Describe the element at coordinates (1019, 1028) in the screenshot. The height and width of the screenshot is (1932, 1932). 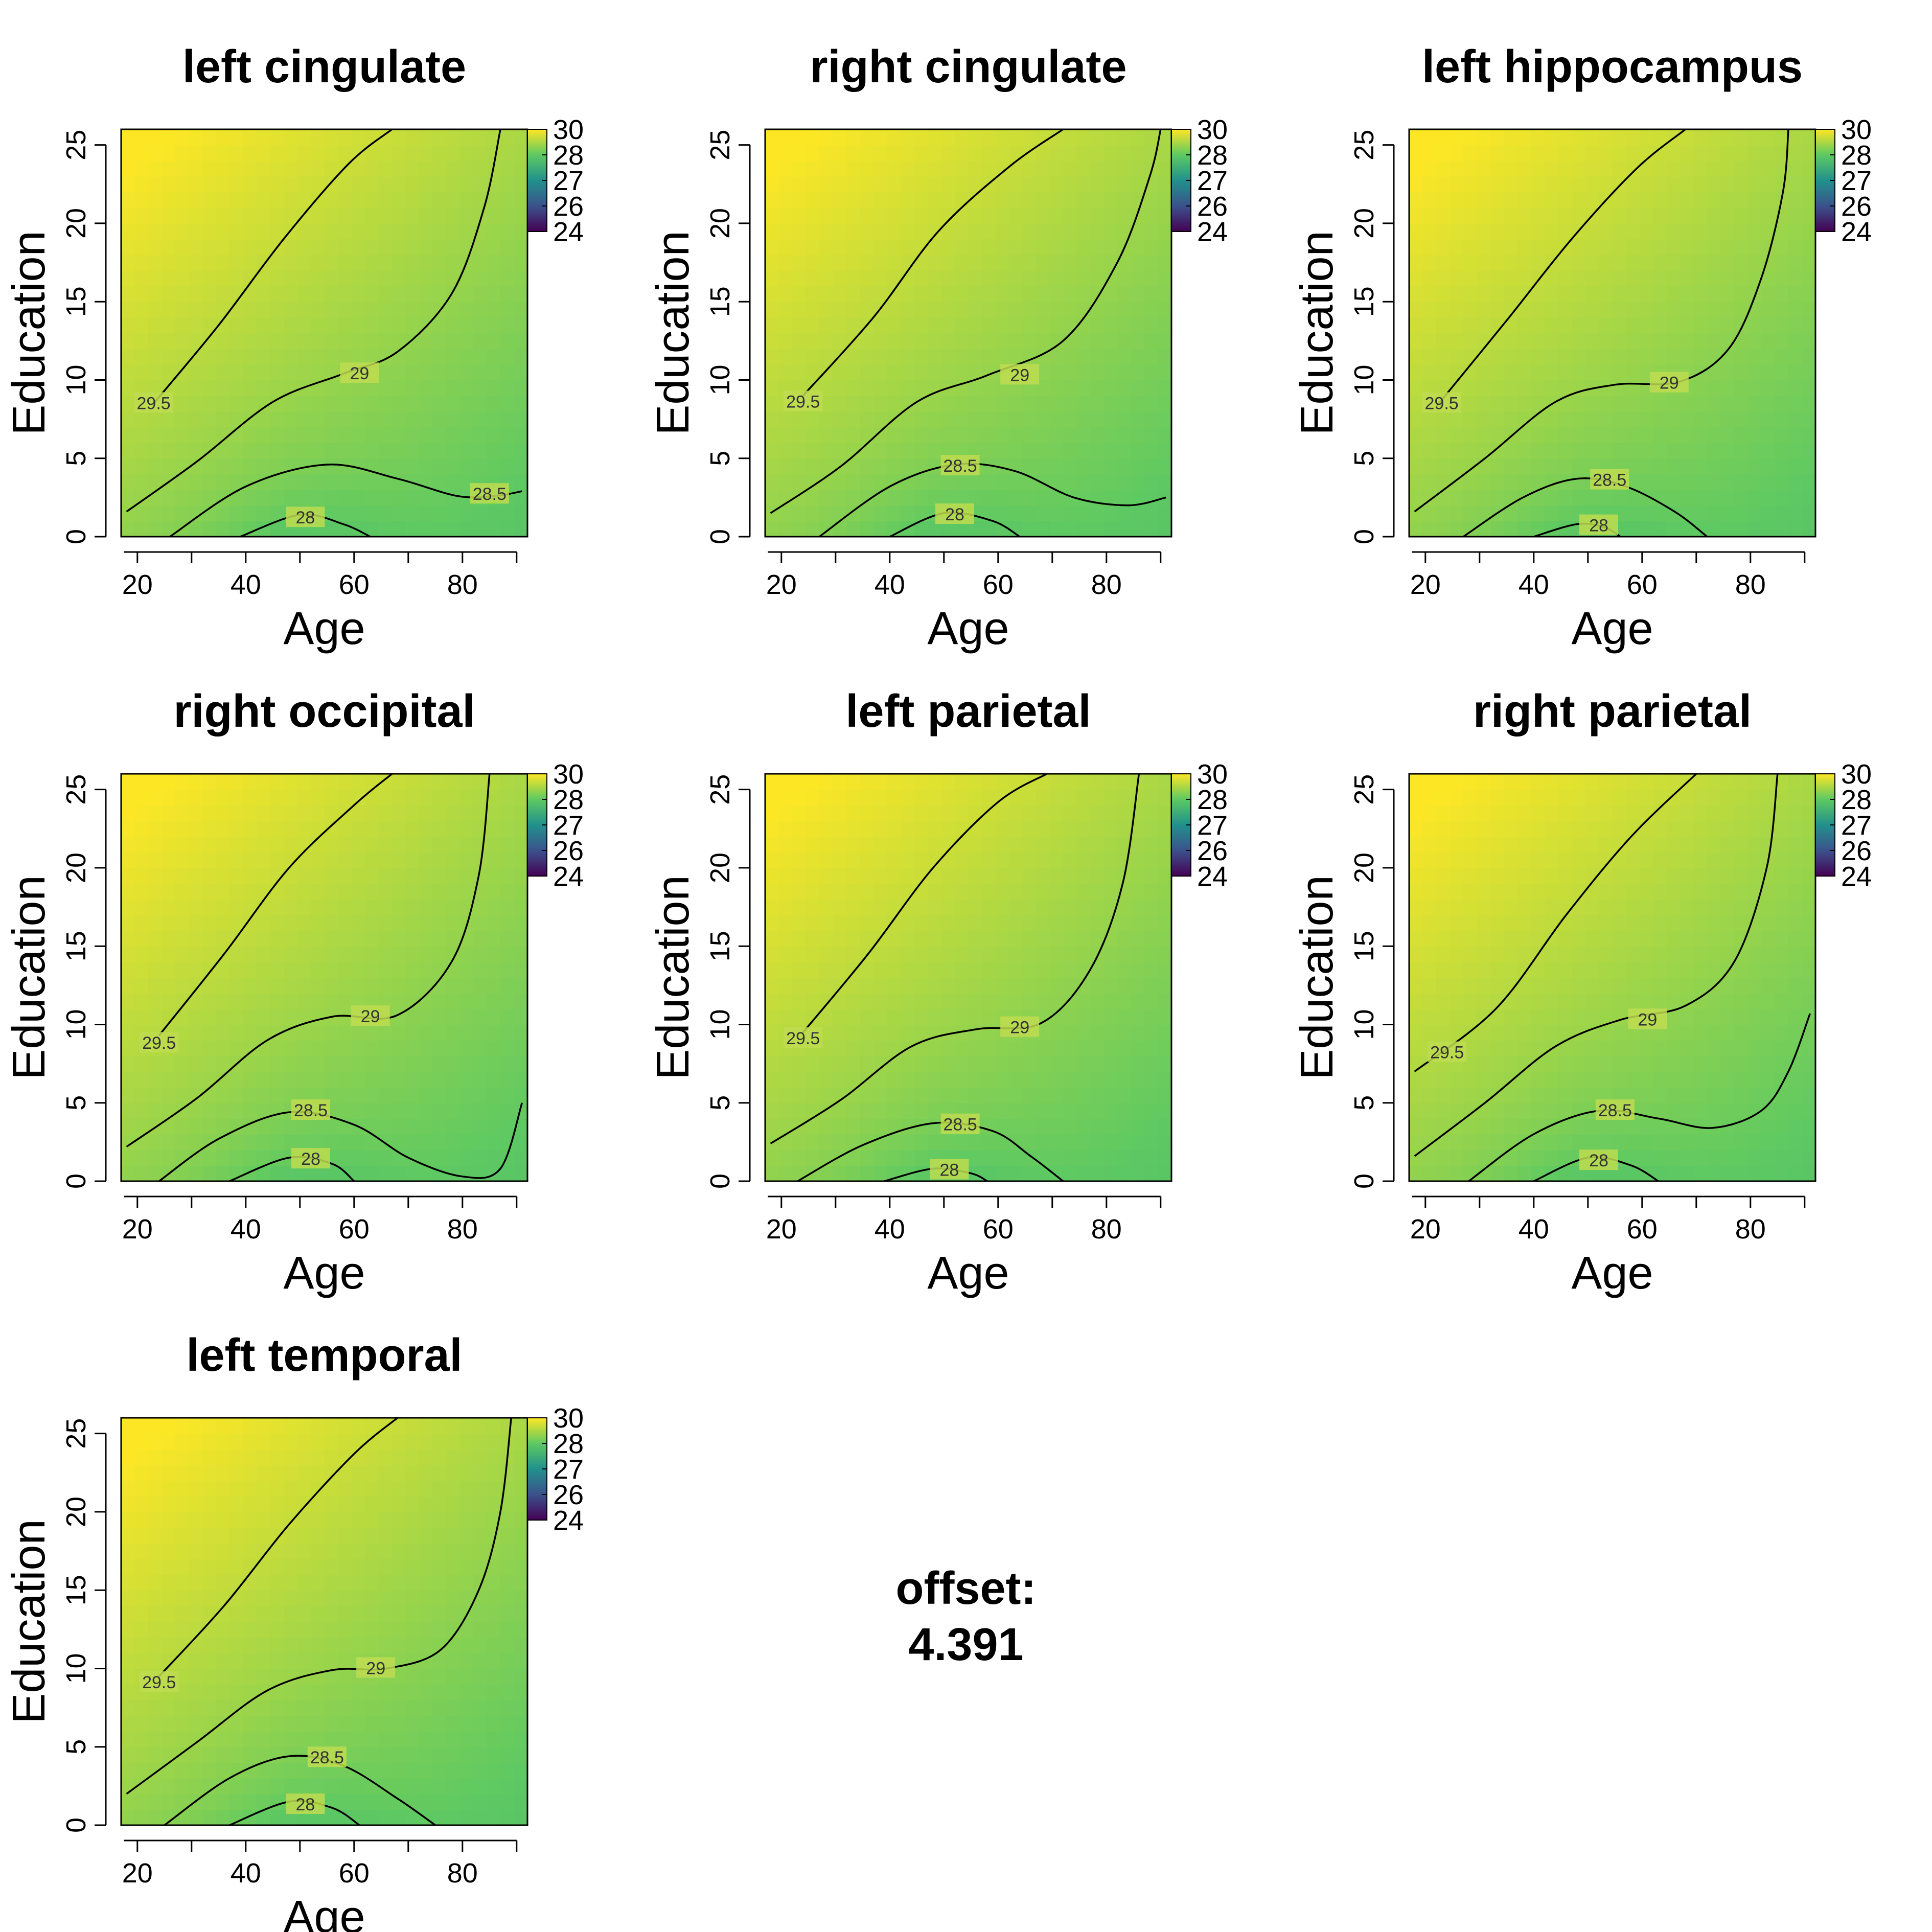
I see `contour-label: 29` at that location.